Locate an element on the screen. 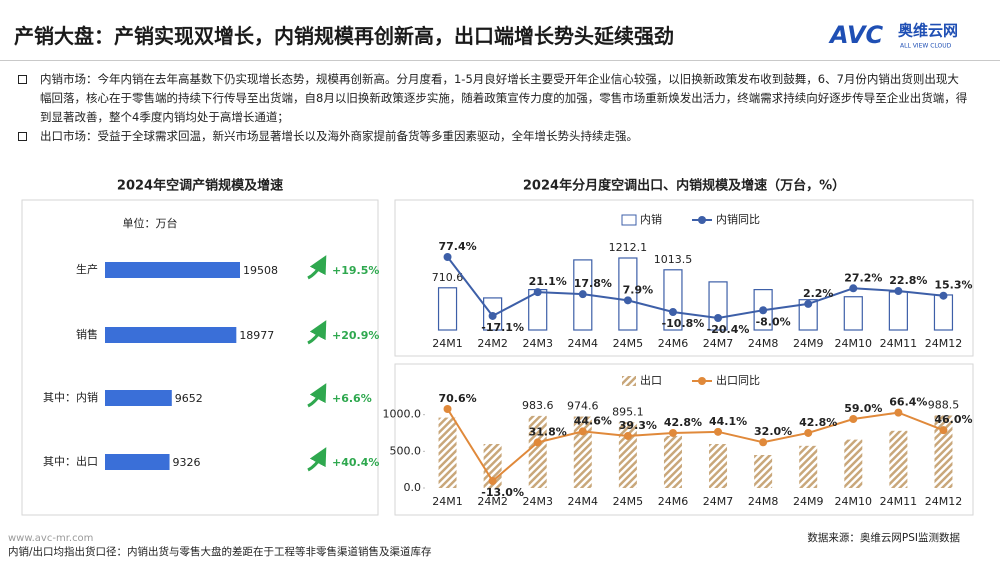  value-label: 988.5 is located at coordinates (944, 405).